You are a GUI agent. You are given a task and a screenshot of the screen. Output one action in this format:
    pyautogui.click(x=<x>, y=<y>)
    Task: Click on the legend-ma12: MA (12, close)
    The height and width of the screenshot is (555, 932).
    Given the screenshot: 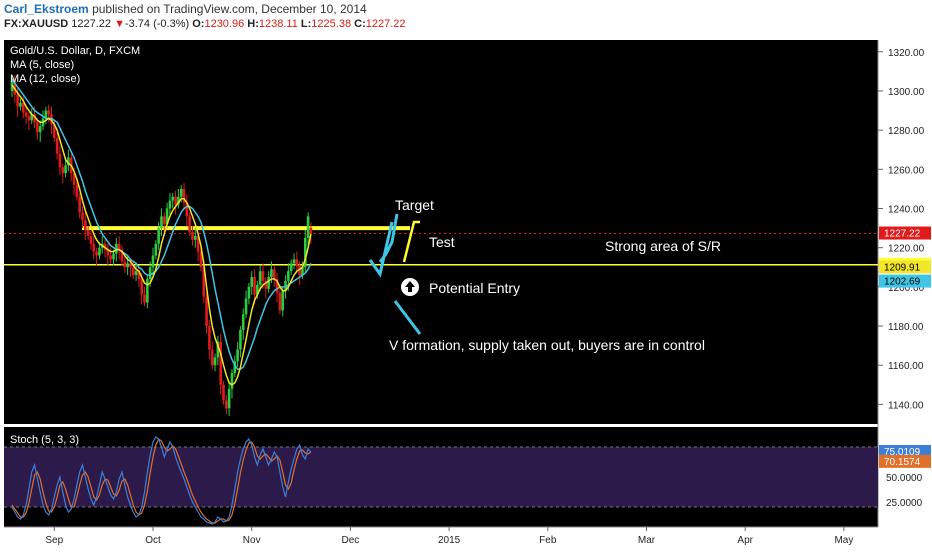 What is the action you would take?
    pyautogui.click(x=45, y=79)
    